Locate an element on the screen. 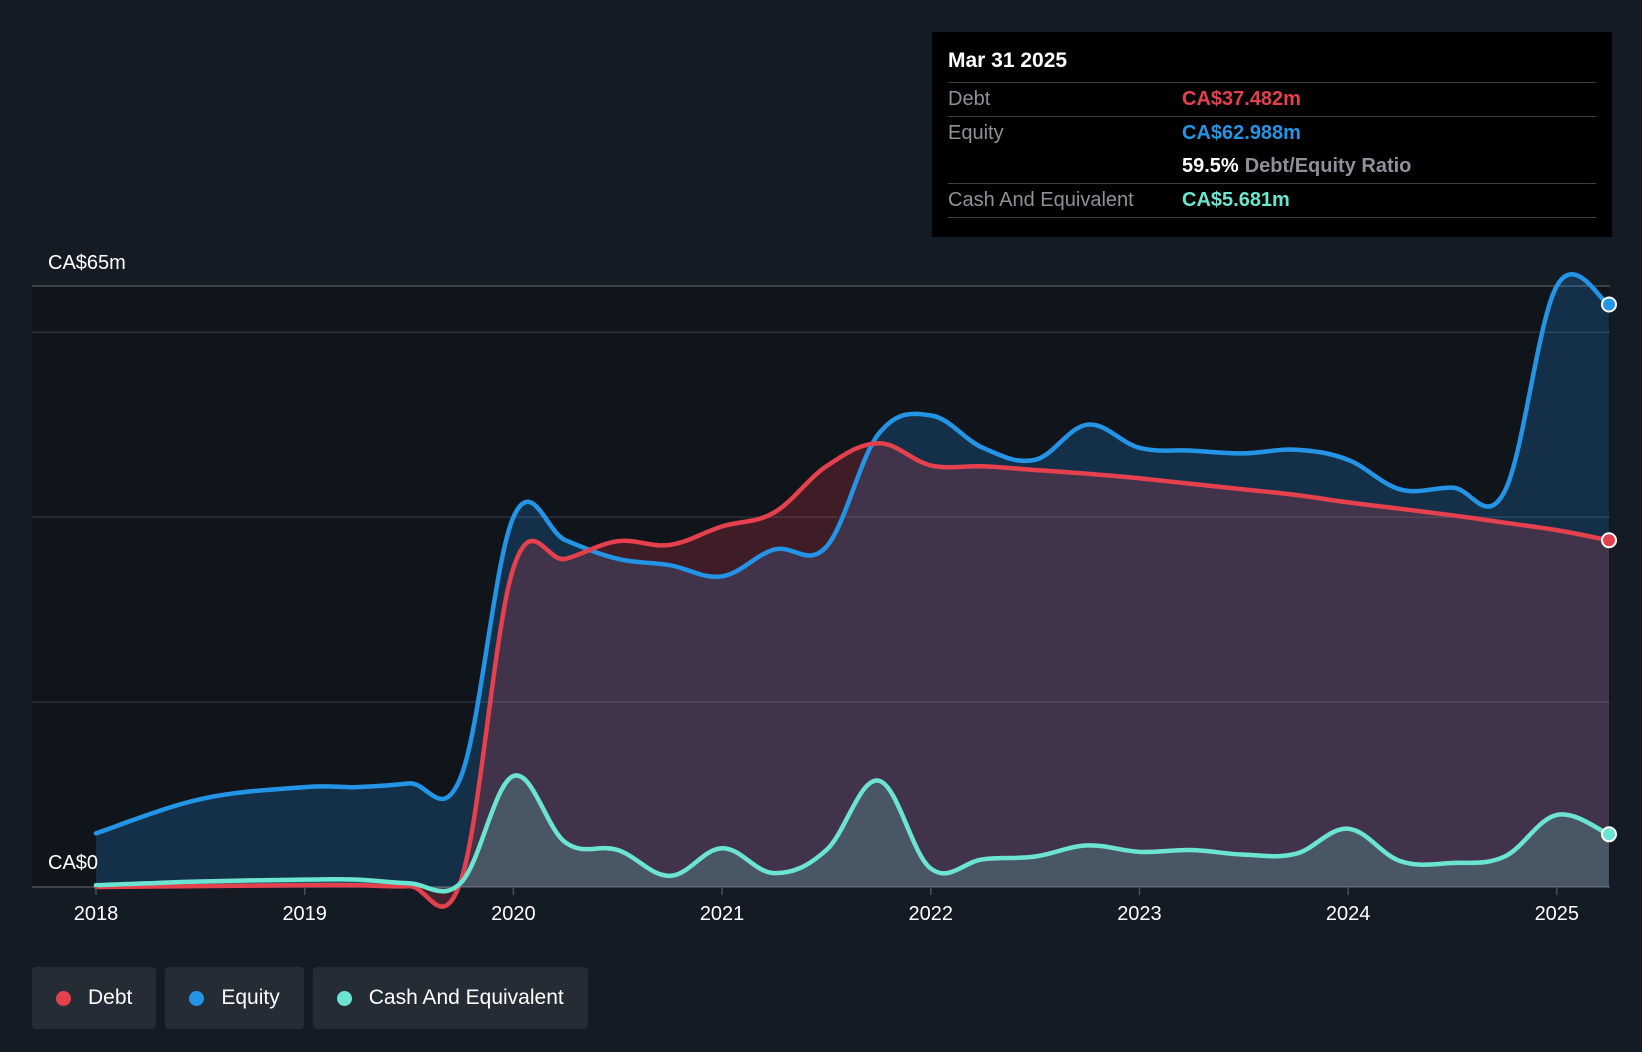 The height and width of the screenshot is (1052, 1642). cash-endpoint is located at coordinates (1609, 834).